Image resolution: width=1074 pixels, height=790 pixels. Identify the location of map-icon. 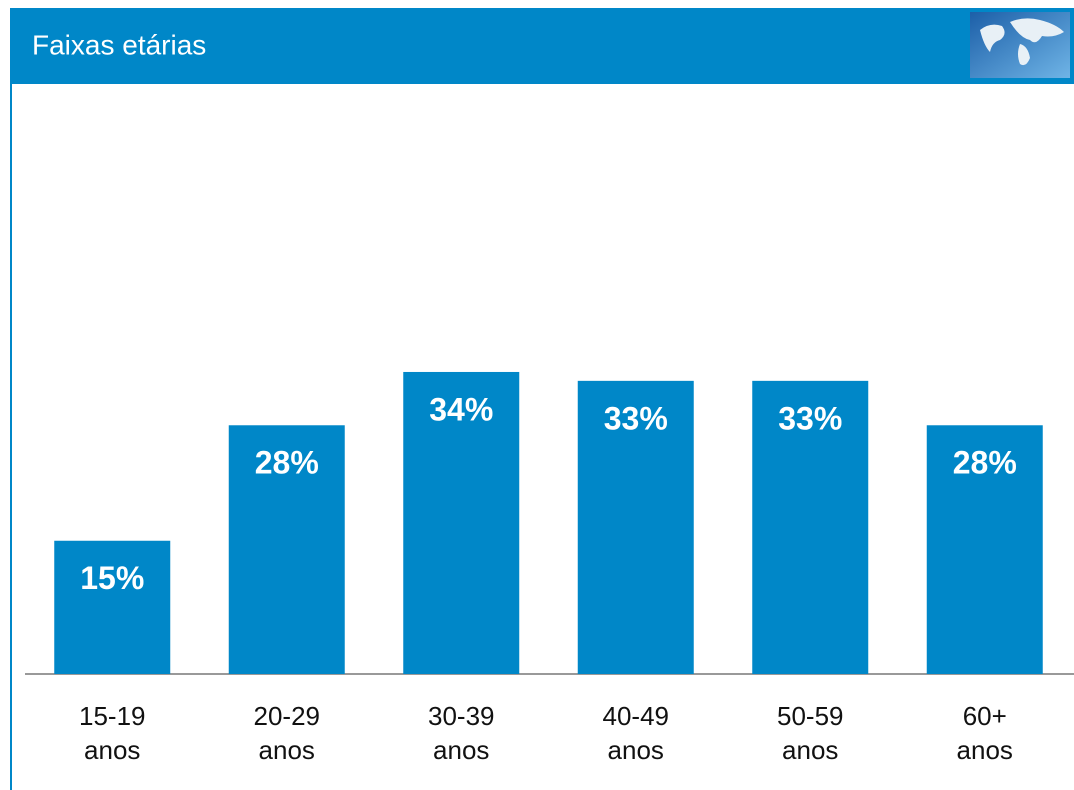
(1020, 45).